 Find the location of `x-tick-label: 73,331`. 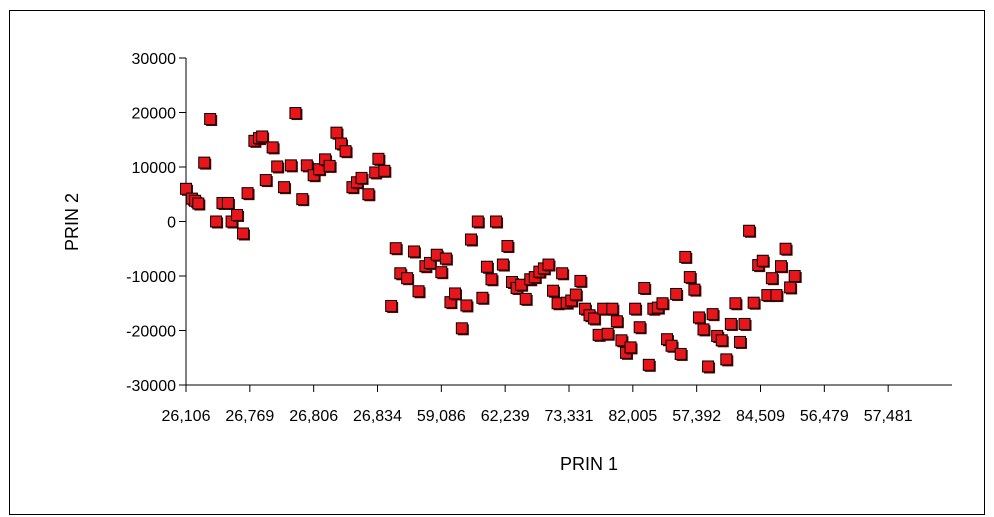

x-tick-label: 73,331 is located at coordinates (569, 416).